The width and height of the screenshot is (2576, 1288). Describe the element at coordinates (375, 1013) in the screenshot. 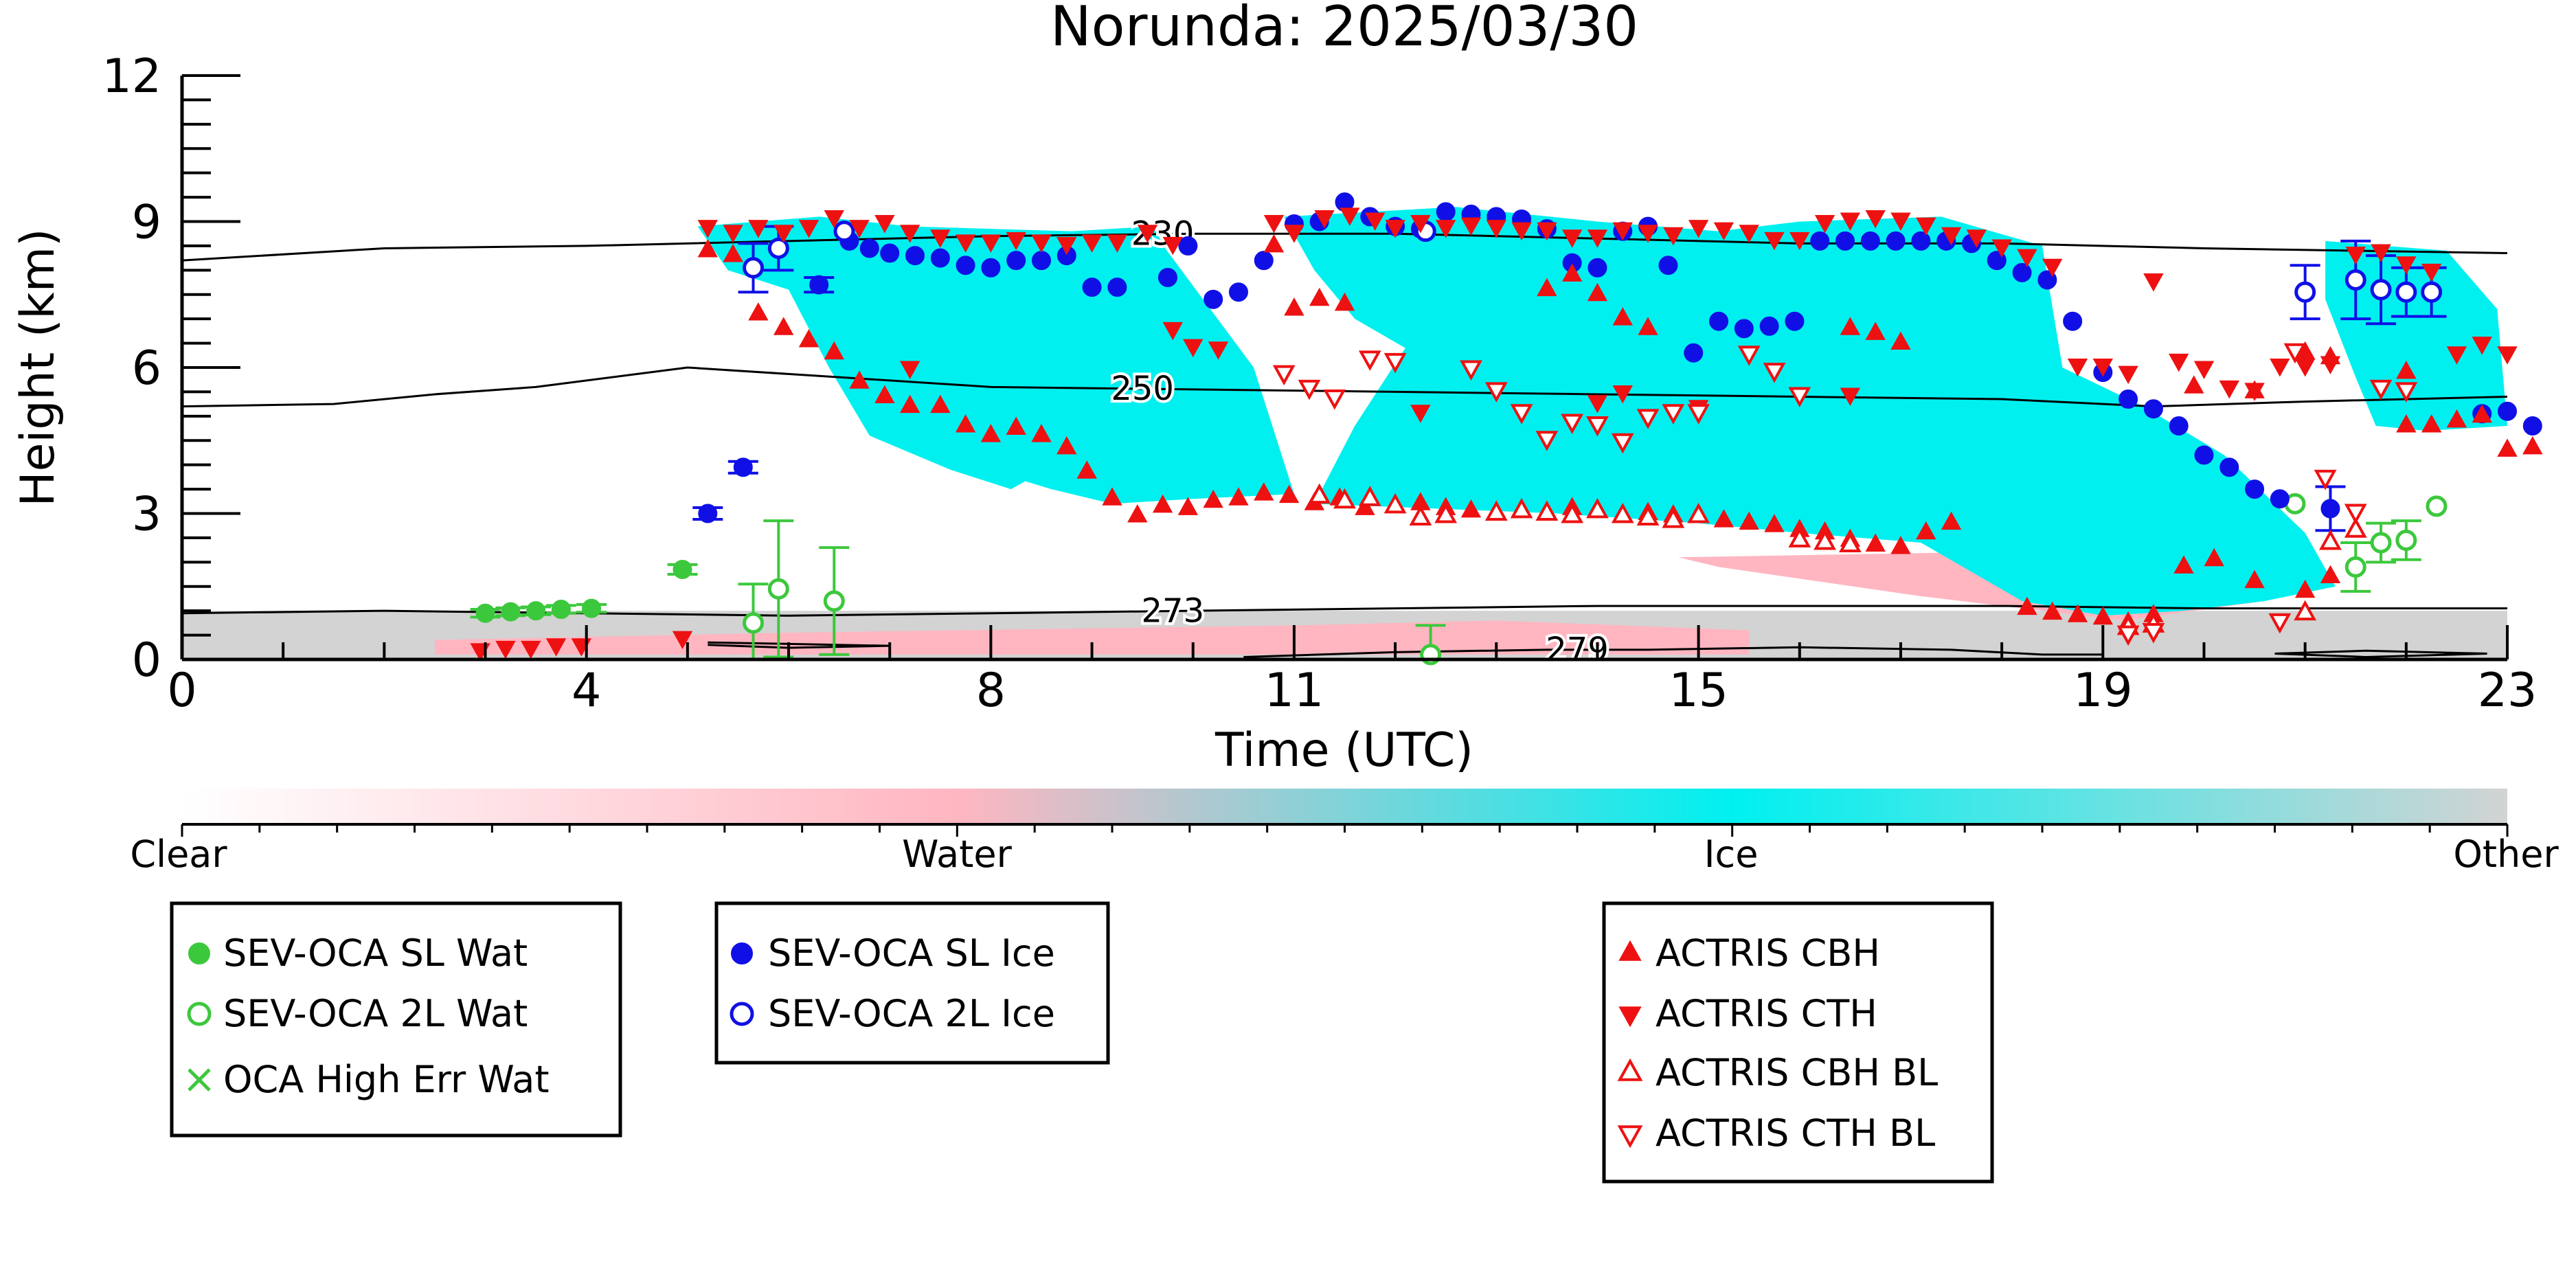

I see `legend-label: SEV-OCA 2L Wat` at that location.